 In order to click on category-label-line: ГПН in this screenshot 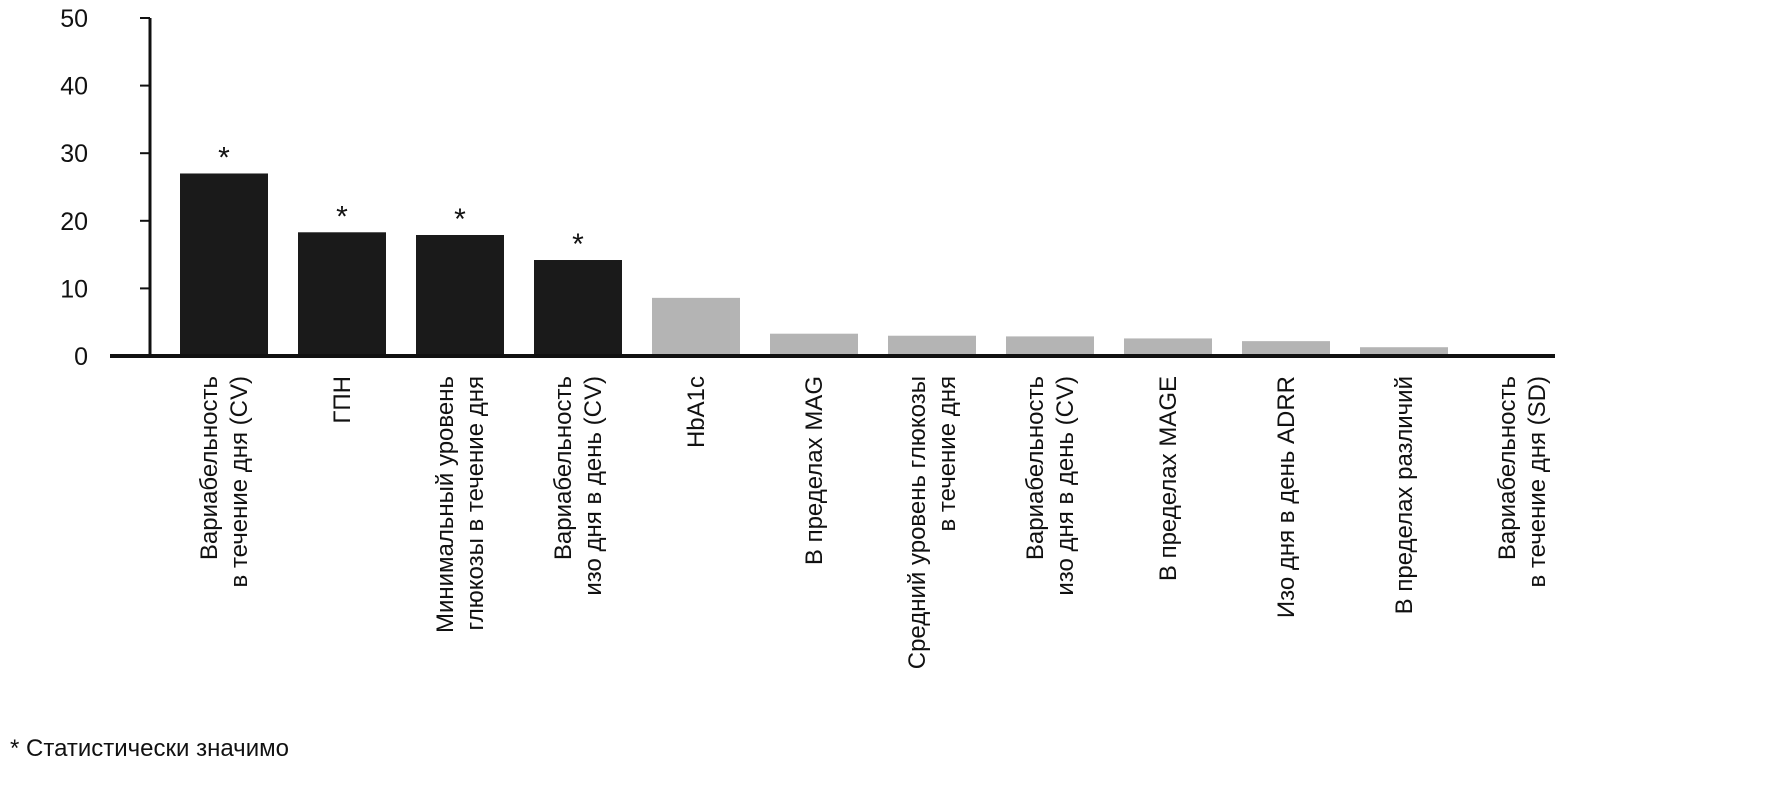, I will do `click(342, 400)`.